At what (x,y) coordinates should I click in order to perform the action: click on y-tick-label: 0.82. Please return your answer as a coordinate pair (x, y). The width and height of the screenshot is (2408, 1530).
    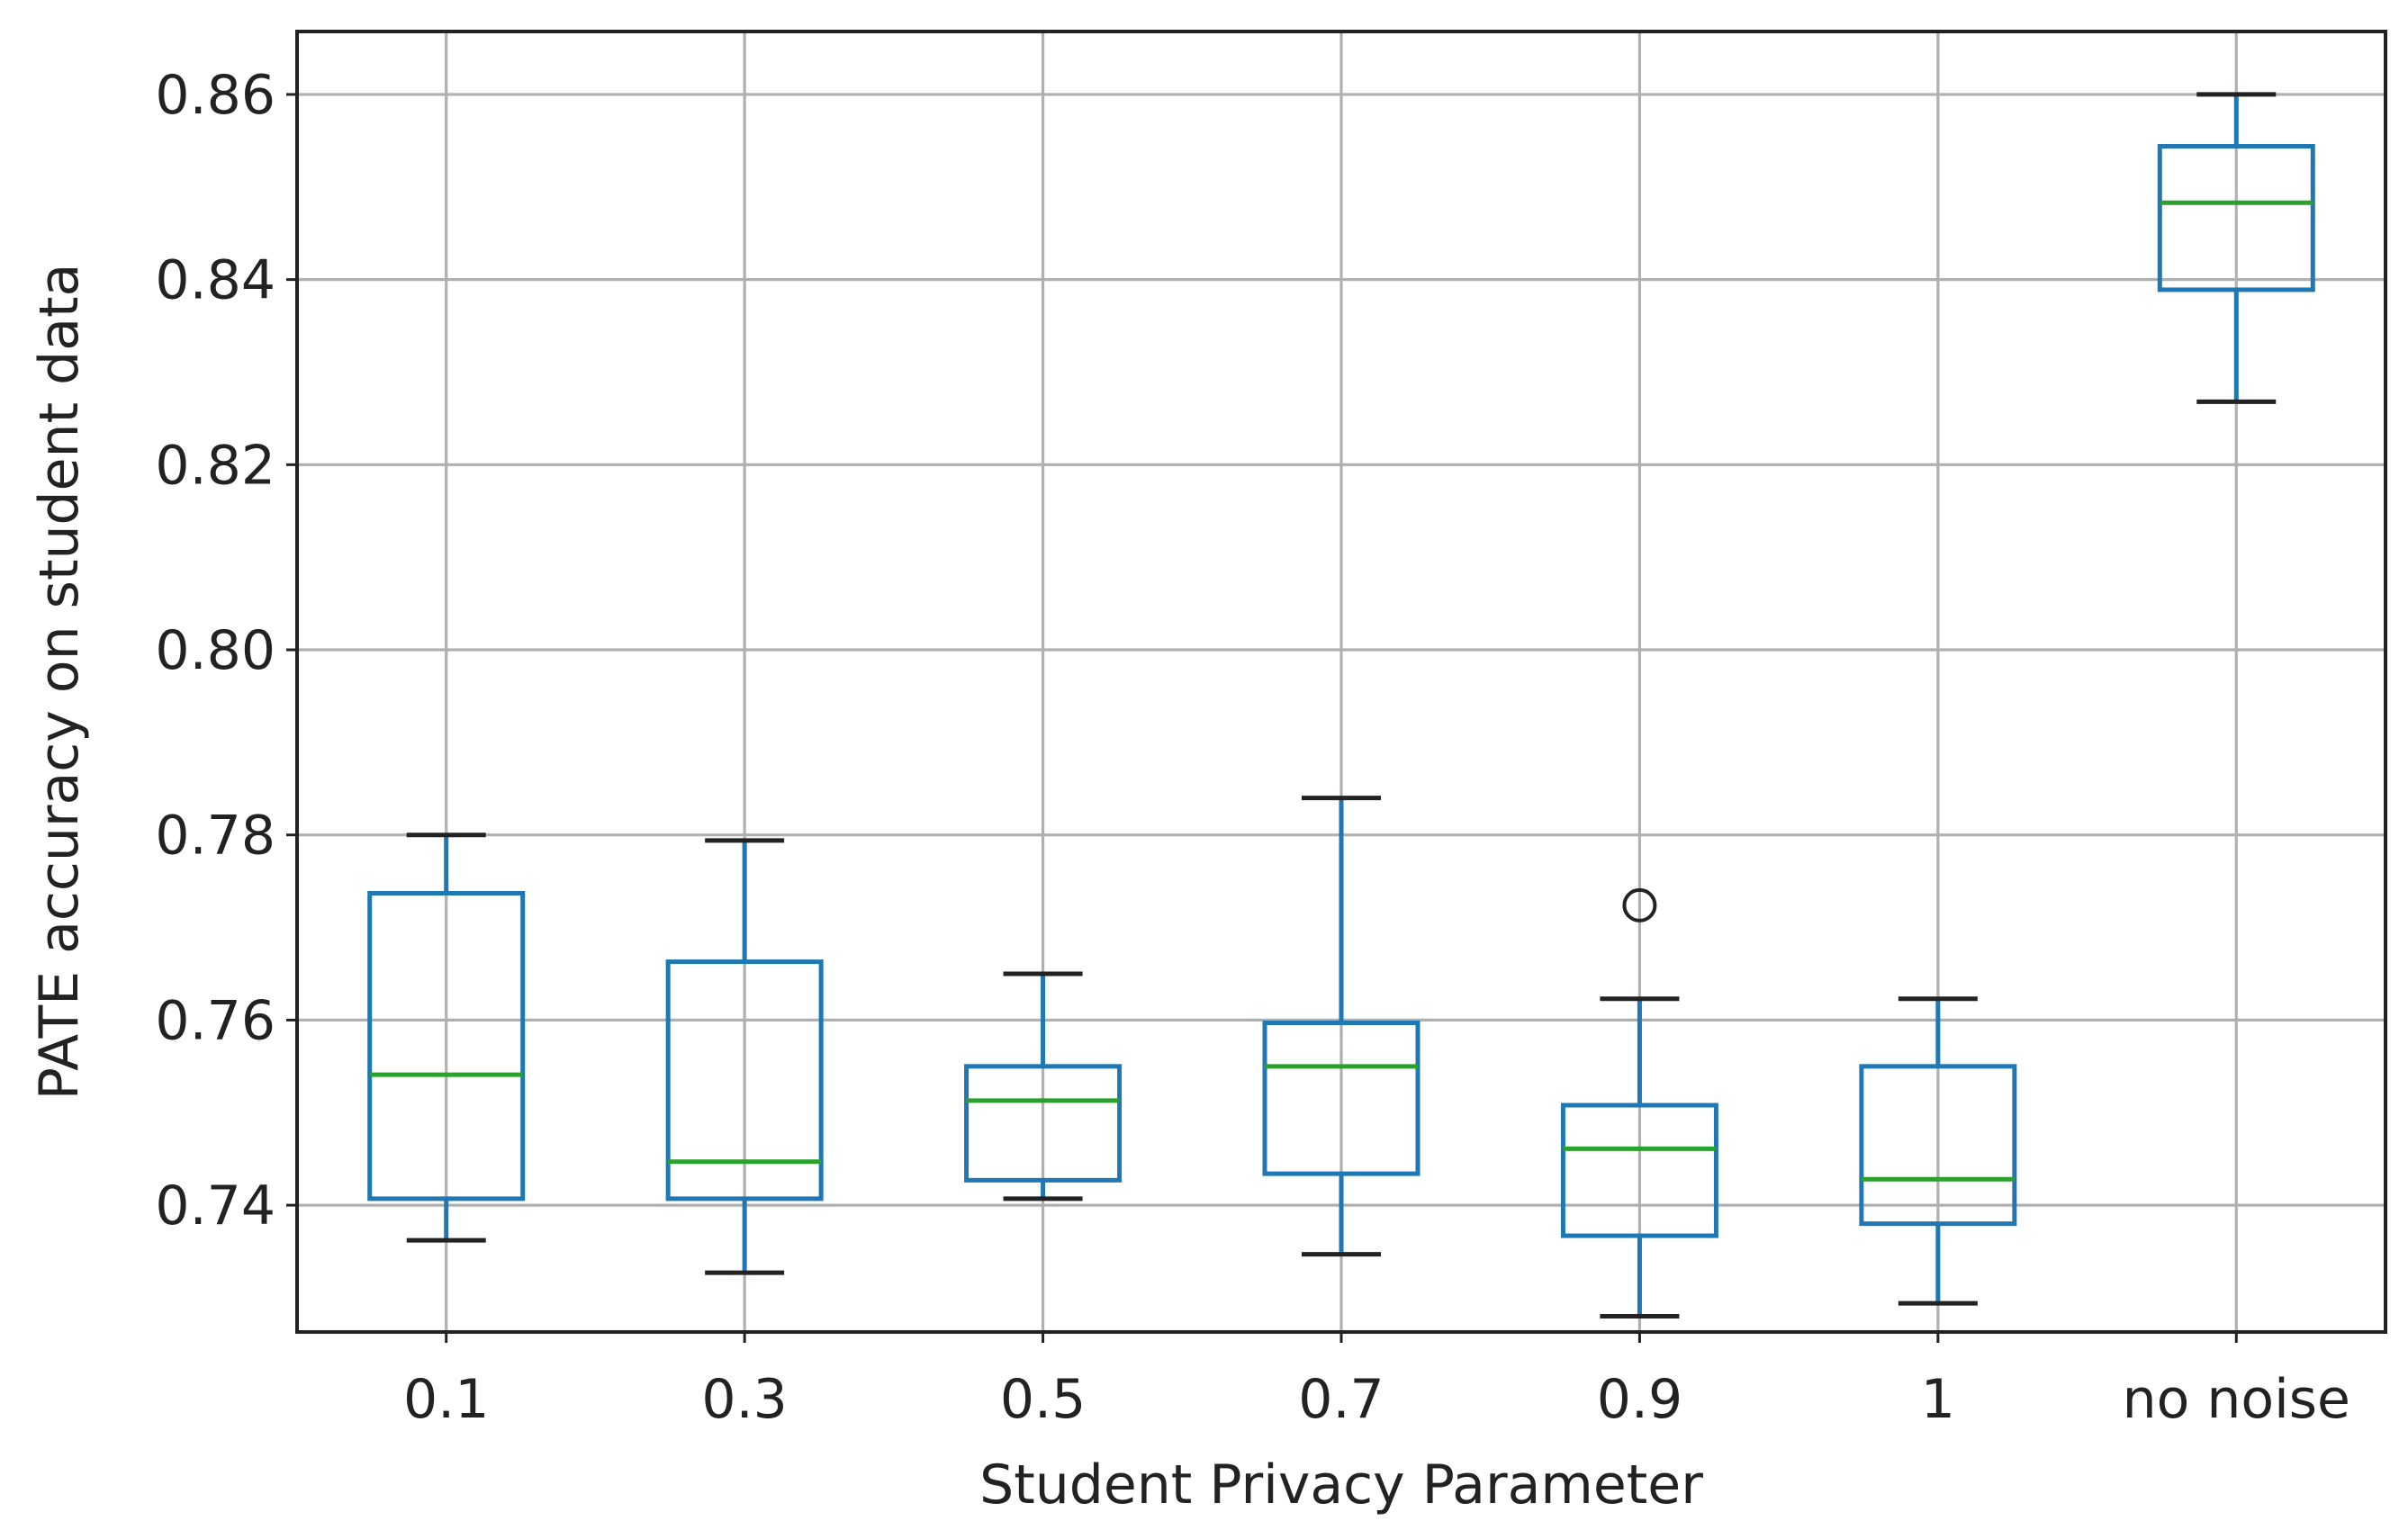
    Looking at the image, I should click on (215, 466).